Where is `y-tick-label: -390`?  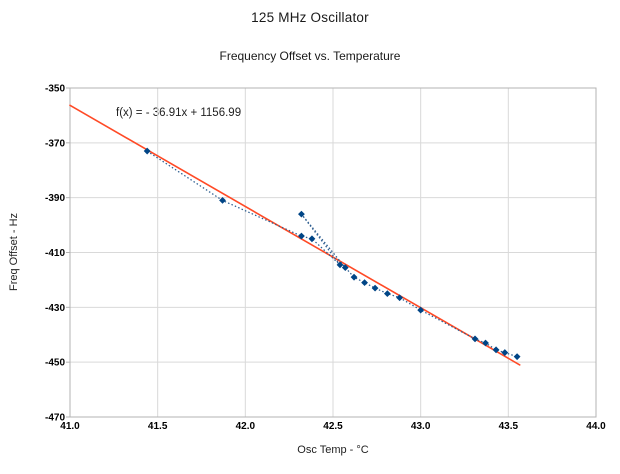 y-tick-label: -390 is located at coordinates (55, 198).